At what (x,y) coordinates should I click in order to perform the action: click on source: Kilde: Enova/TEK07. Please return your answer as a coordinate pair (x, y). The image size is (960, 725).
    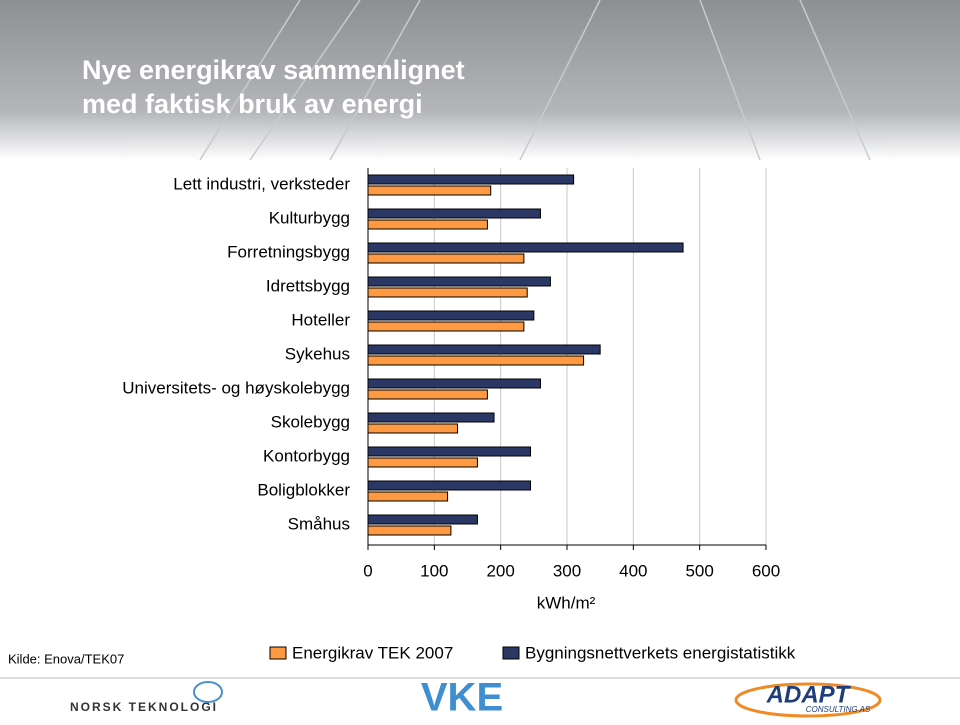
    Looking at the image, I should click on (66, 658).